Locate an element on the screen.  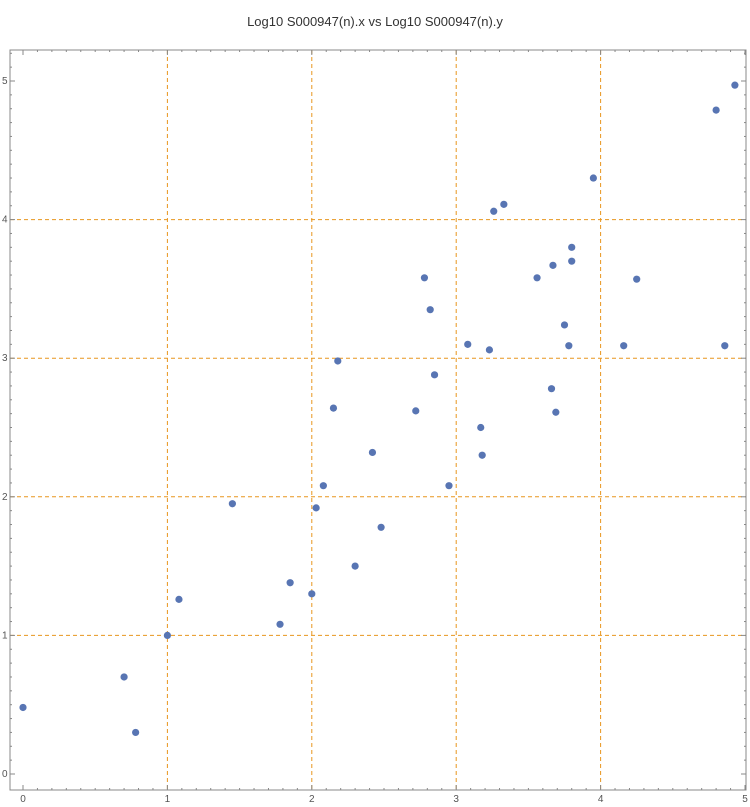
y-tick-label-4: 4 is located at coordinates (5, 220).